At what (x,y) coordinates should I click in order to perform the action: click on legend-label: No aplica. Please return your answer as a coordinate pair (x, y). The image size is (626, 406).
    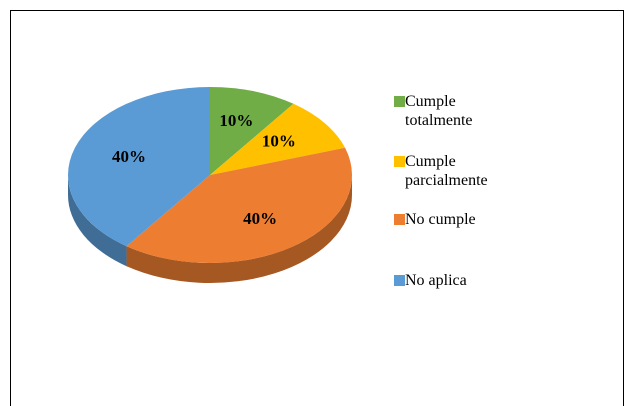
    Looking at the image, I should click on (436, 280).